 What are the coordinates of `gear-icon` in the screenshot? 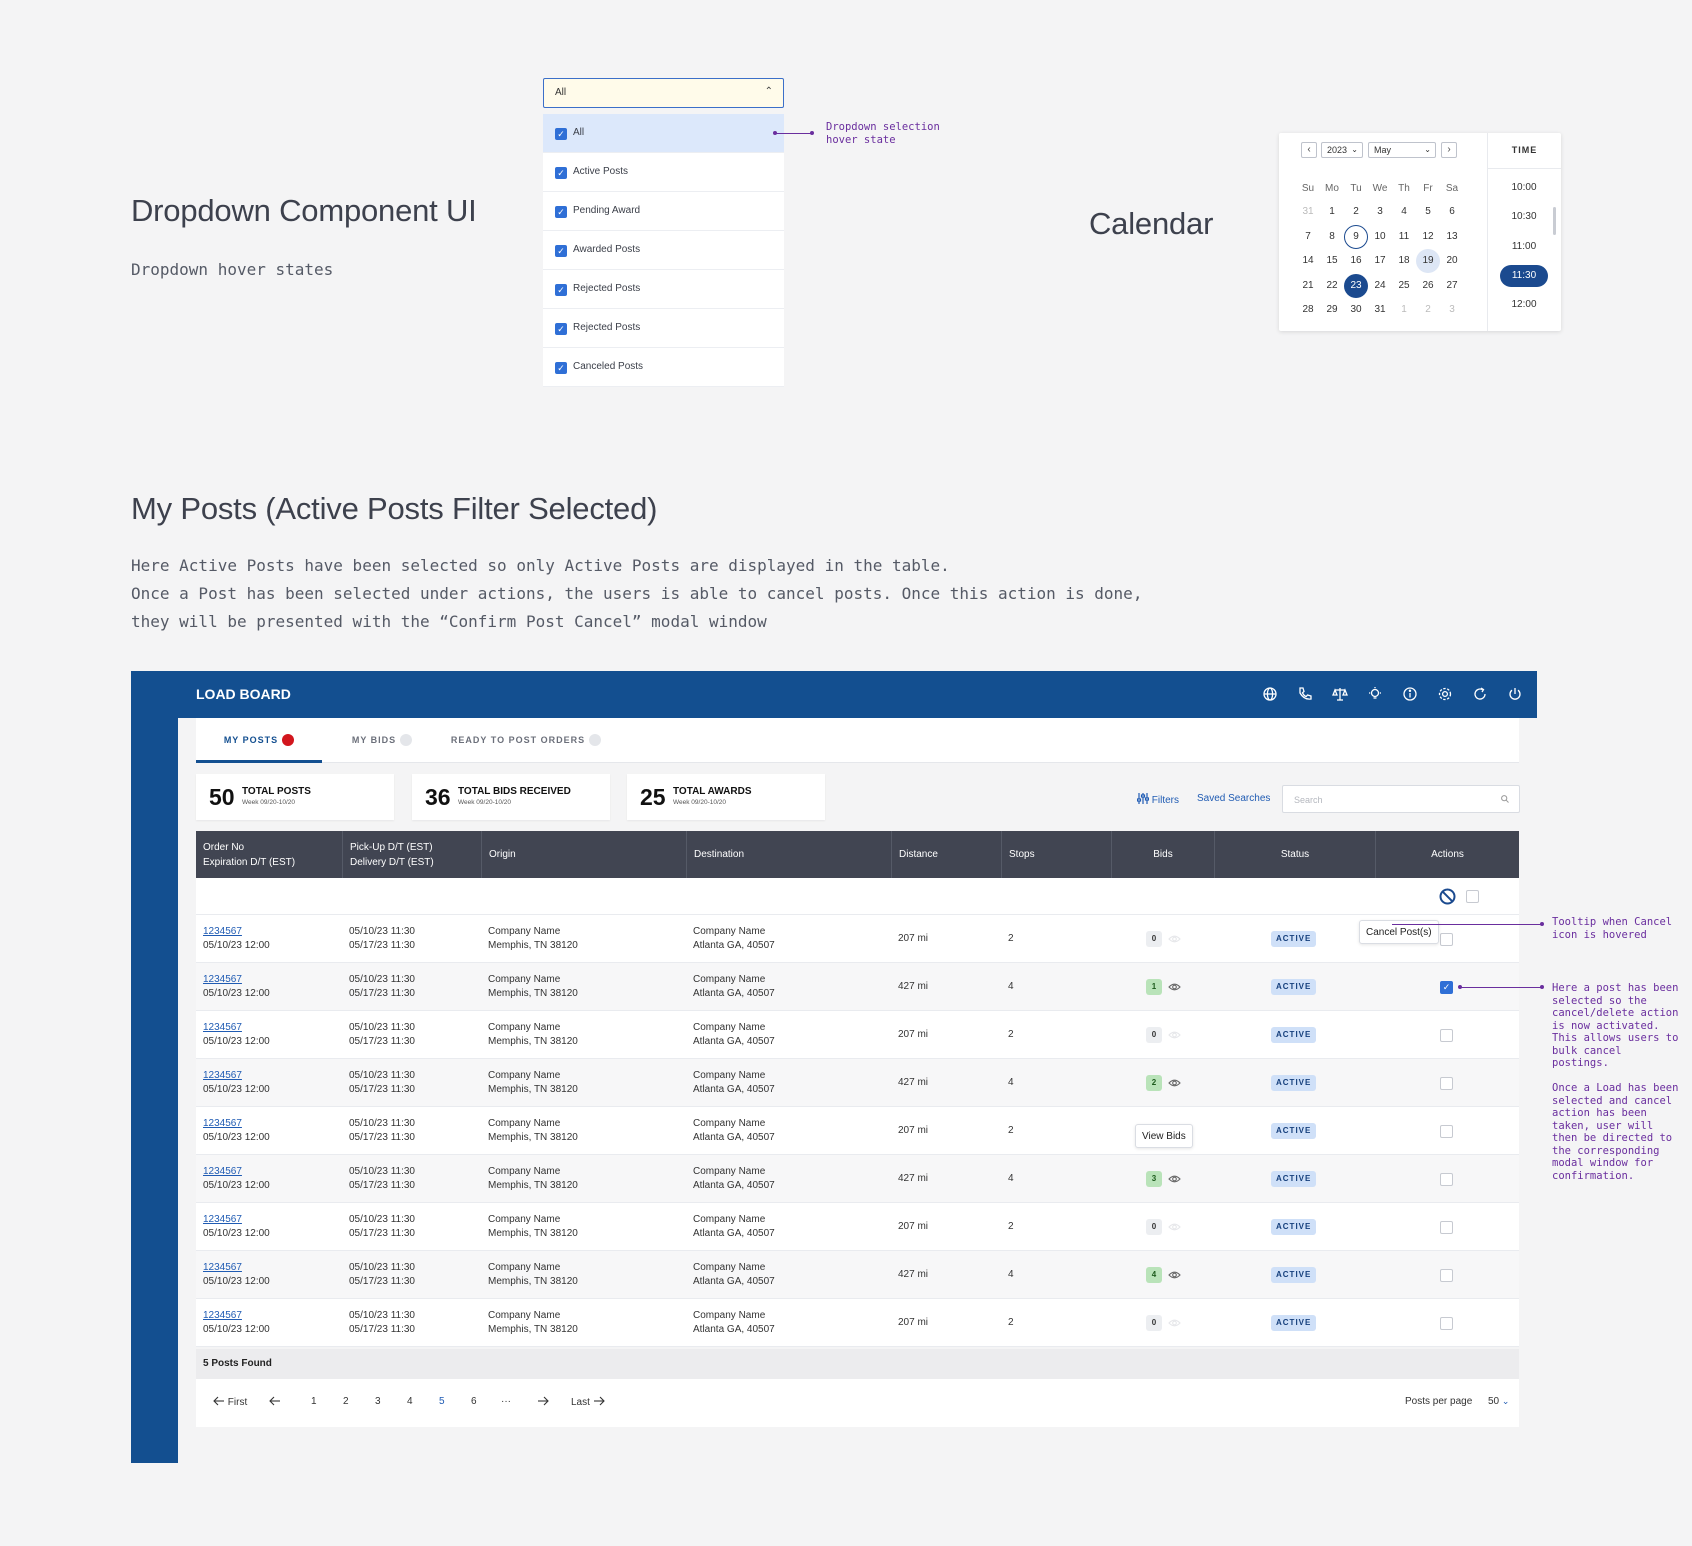 It's located at (1445, 694).